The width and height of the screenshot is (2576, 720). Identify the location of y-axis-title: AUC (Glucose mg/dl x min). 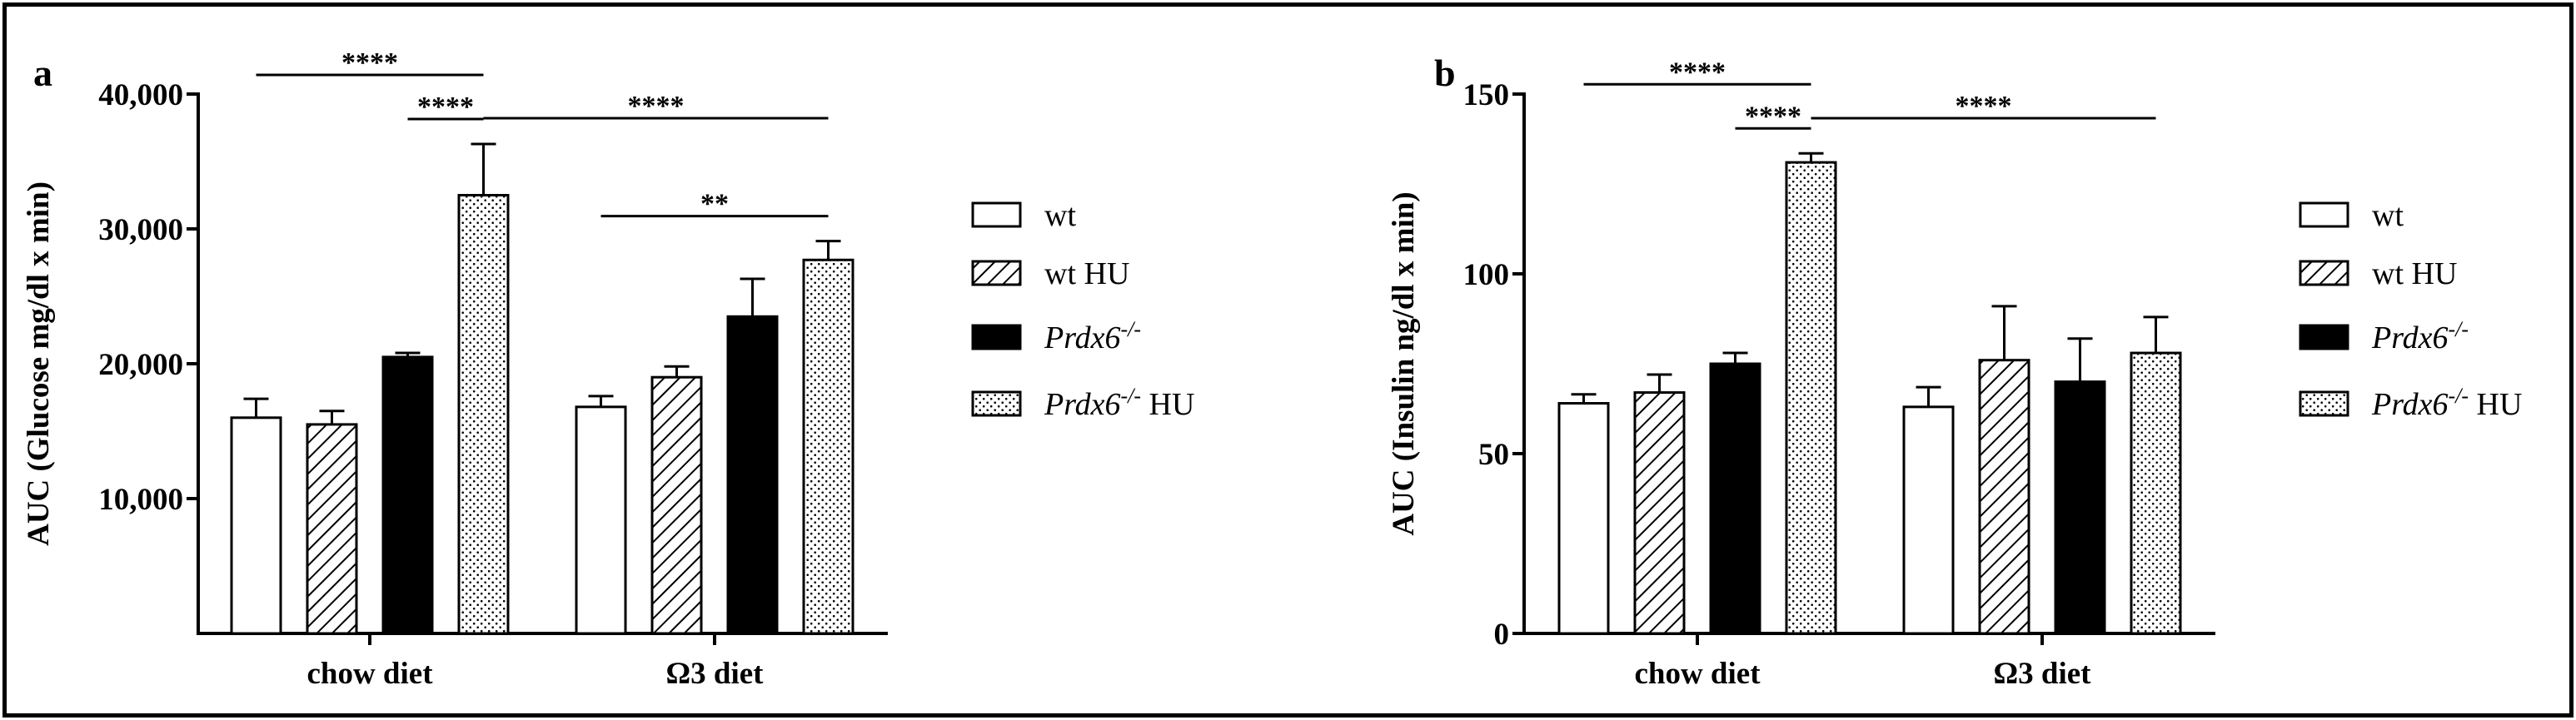
(39, 363).